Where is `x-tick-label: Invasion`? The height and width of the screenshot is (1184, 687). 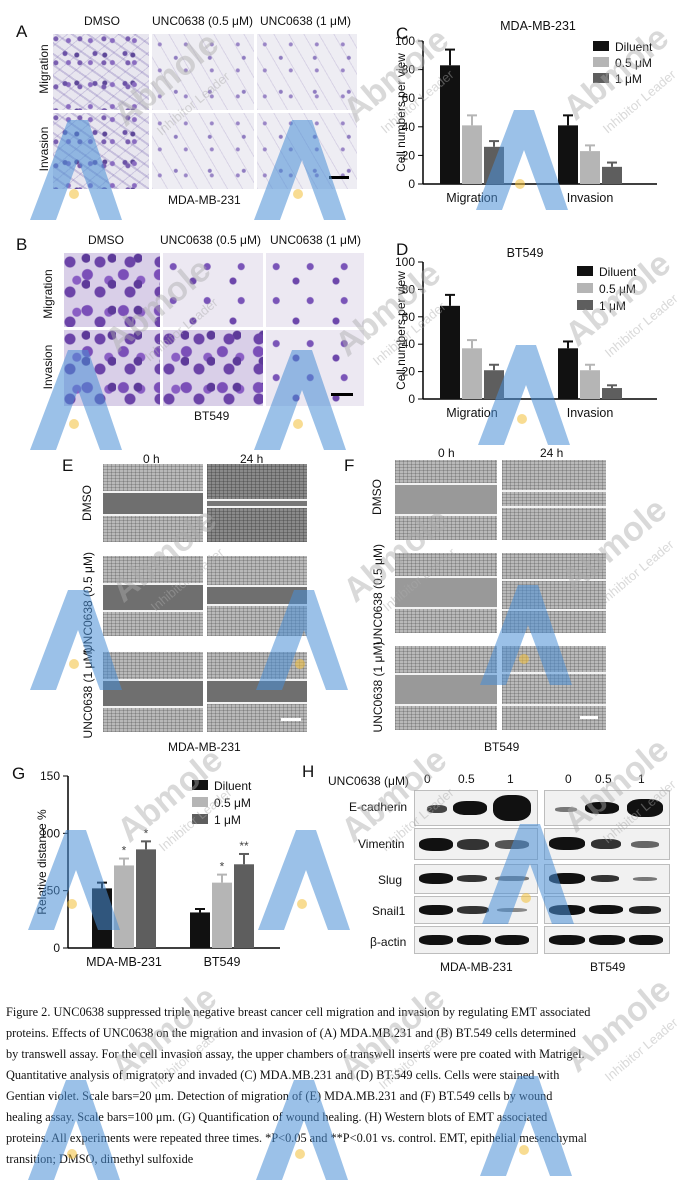 x-tick-label: Invasion is located at coordinates (590, 198).